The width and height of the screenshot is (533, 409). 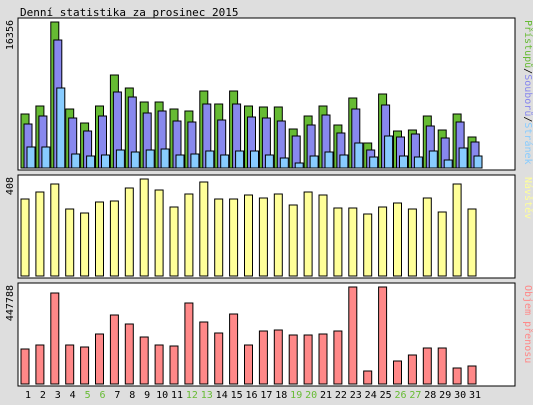 What do you see at coordinates (472, 242) in the screenshot?
I see `bar-Návštěv-31` at bounding box center [472, 242].